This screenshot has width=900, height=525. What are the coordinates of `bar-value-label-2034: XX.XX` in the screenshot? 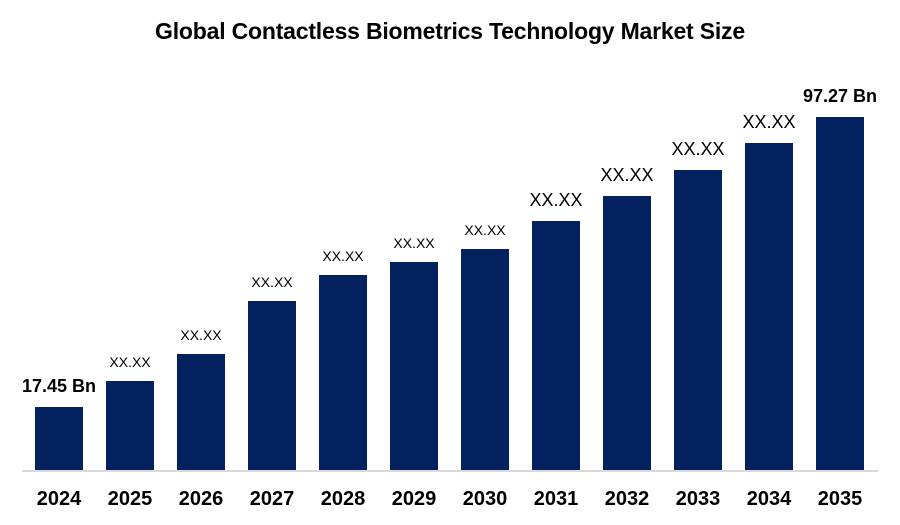 It's located at (769, 121).